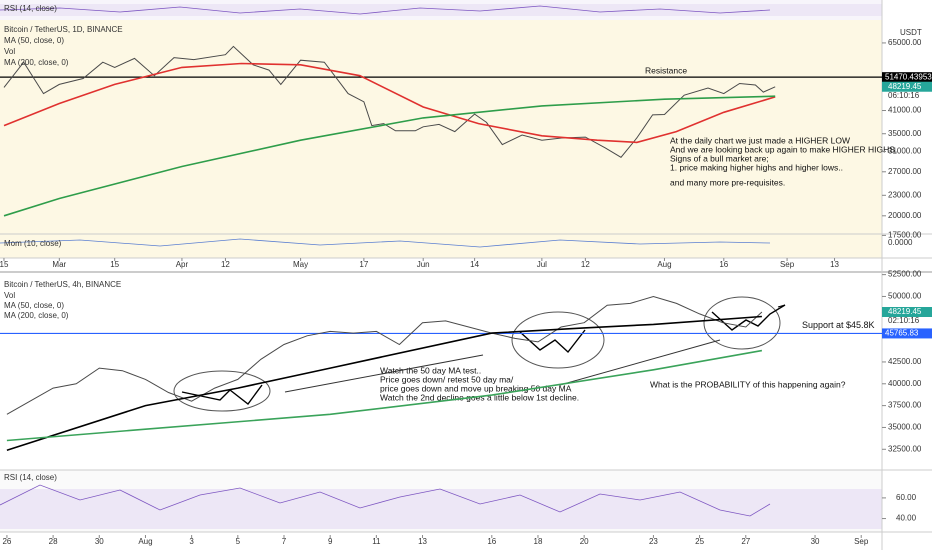 This screenshot has height=550, width=932. I want to click on currency: USDT, so click(911, 32).